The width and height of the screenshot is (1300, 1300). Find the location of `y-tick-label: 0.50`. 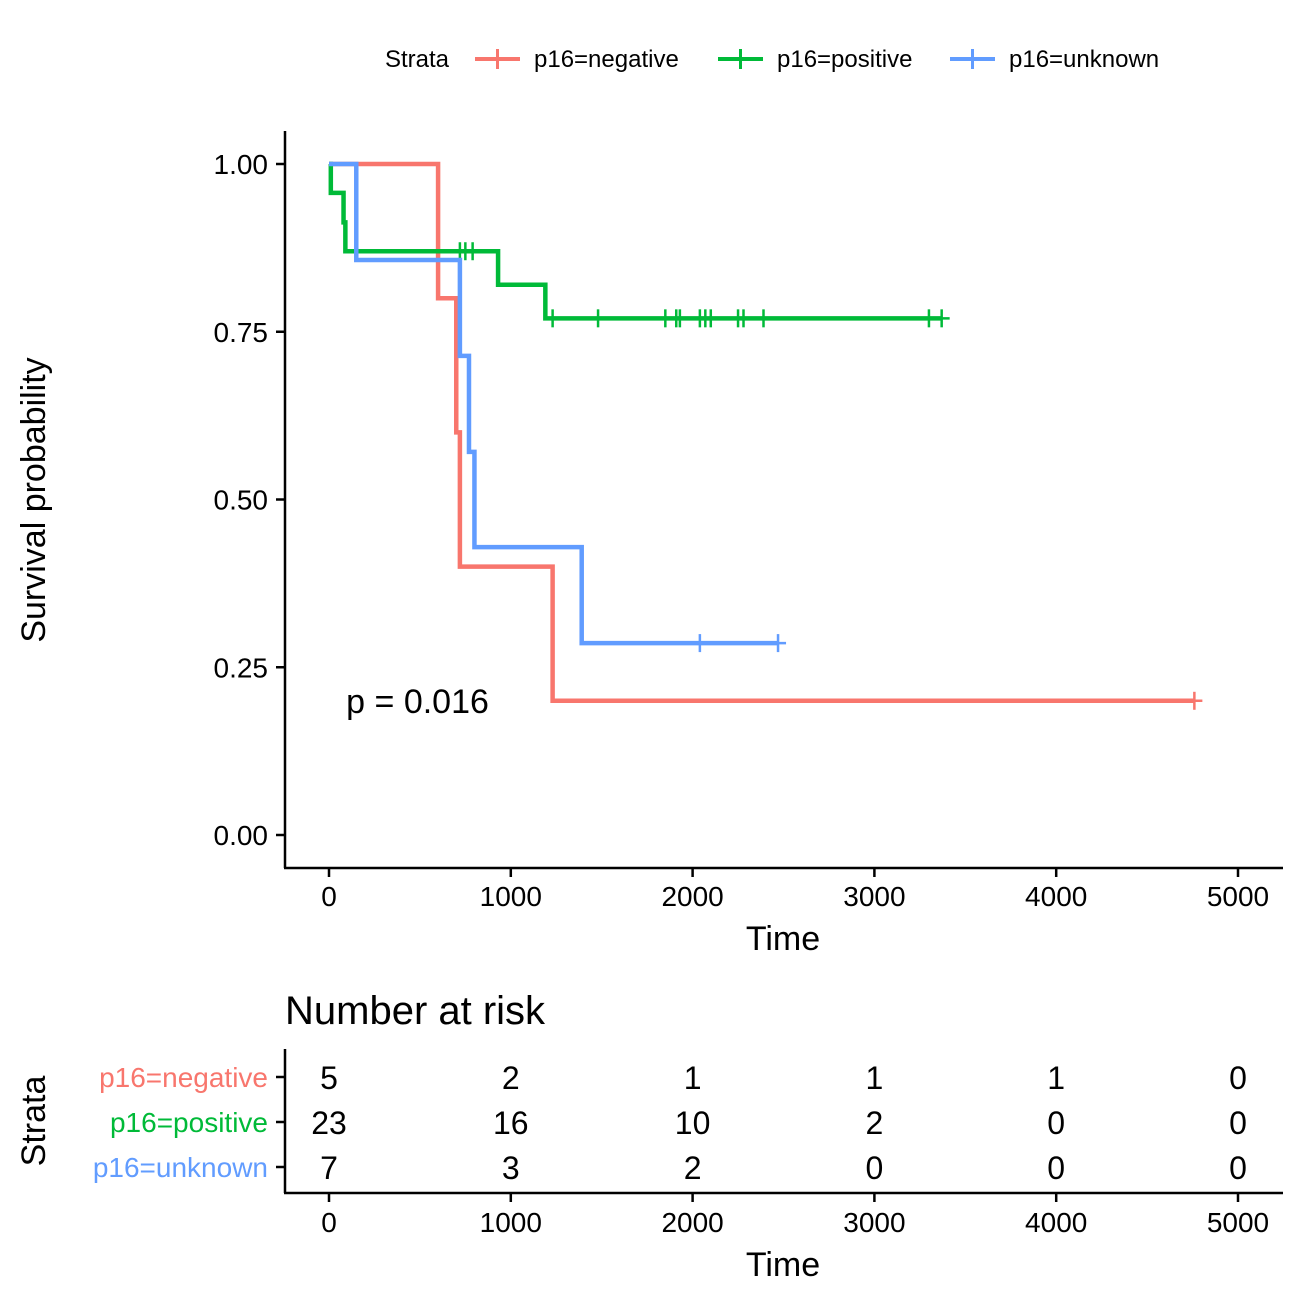

y-tick-label: 0.50 is located at coordinates (241, 500).